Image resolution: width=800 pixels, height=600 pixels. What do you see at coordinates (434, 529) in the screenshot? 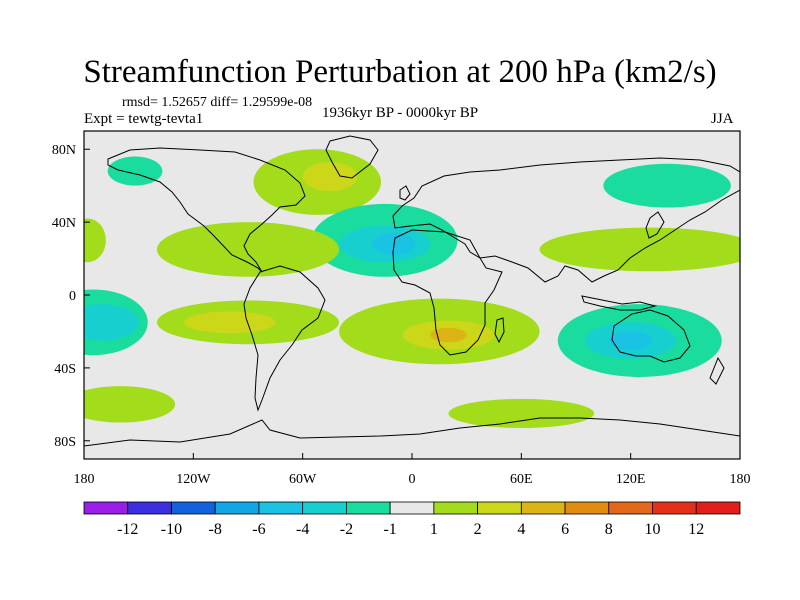
I see `colorbar-label-7: 1` at bounding box center [434, 529].